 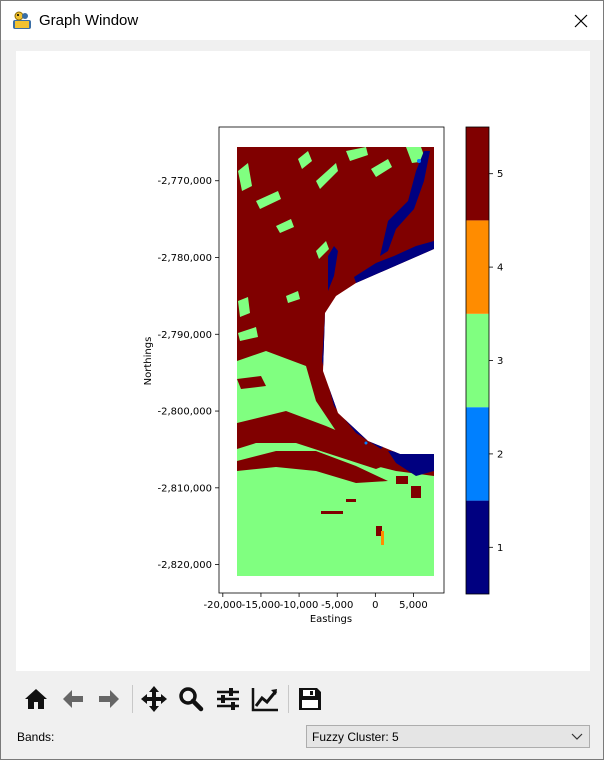 What do you see at coordinates (500, 454) in the screenshot?
I see `colorbar-tick-label: 2` at bounding box center [500, 454].